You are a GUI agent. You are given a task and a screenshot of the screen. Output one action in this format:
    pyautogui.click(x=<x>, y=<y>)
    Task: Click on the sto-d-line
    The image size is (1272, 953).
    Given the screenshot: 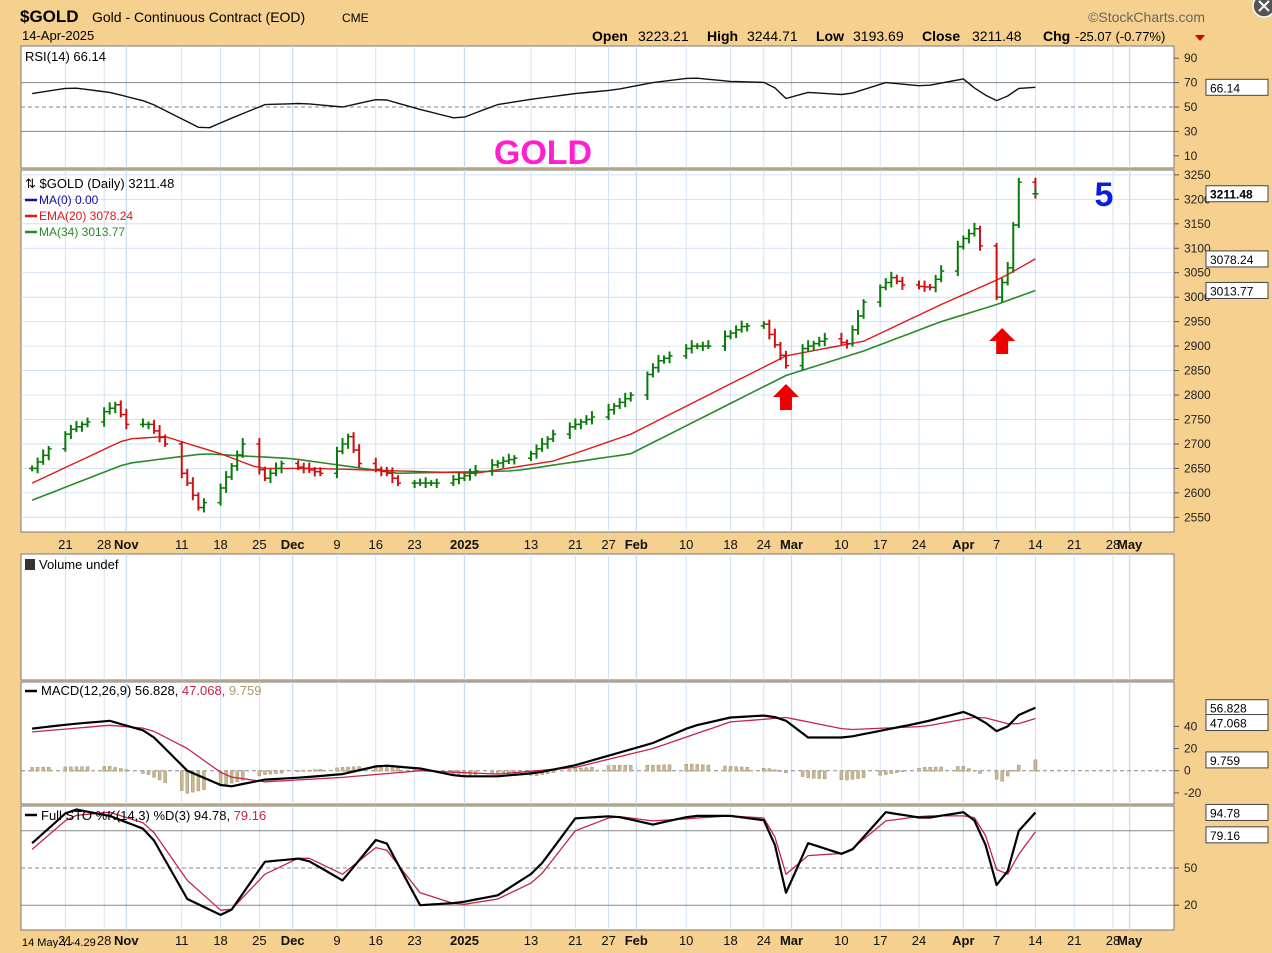 What is the action you would take?
    pyautogui.click(x=533, y=861)
    